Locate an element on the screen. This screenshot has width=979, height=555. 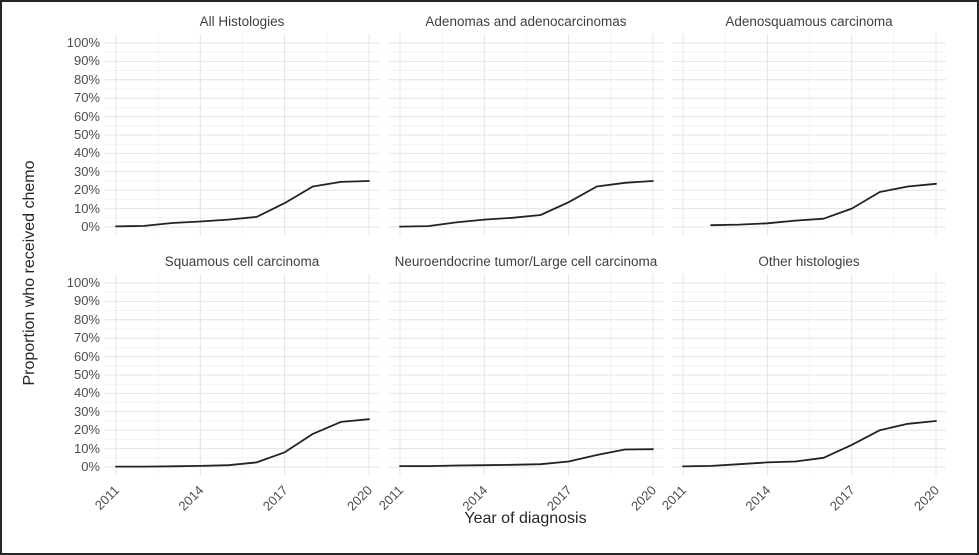
facet-all-histologies: All Histologies is located at coordinates (242, 122).